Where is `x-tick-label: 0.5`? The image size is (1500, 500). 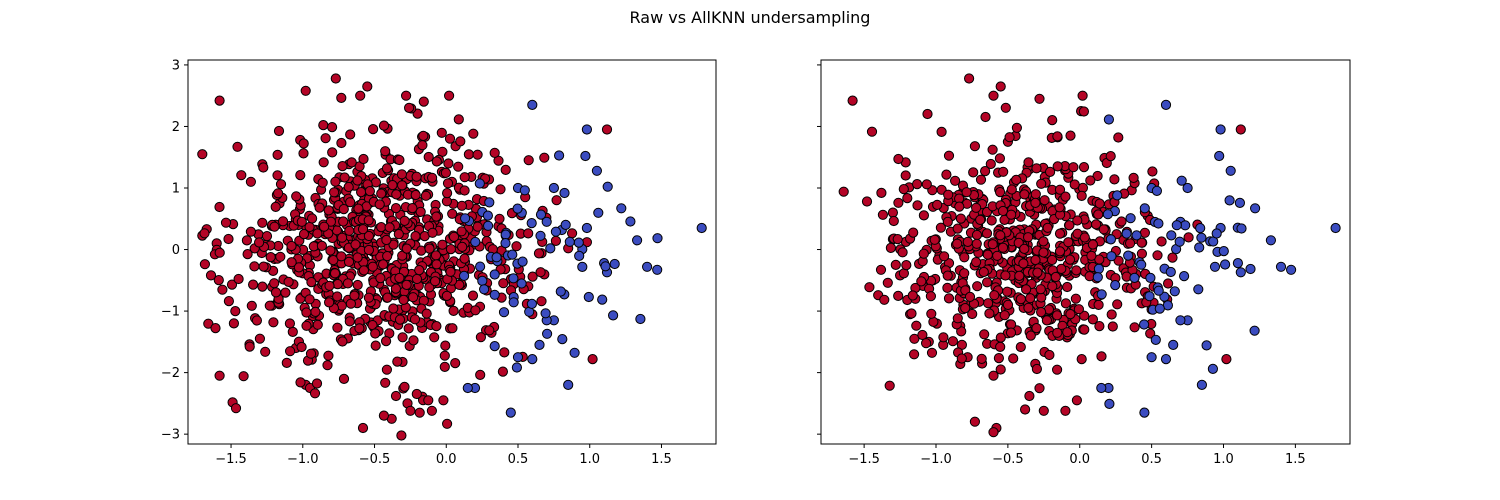
x-tick-label: 0.5 is located at coordinates (518, 459).